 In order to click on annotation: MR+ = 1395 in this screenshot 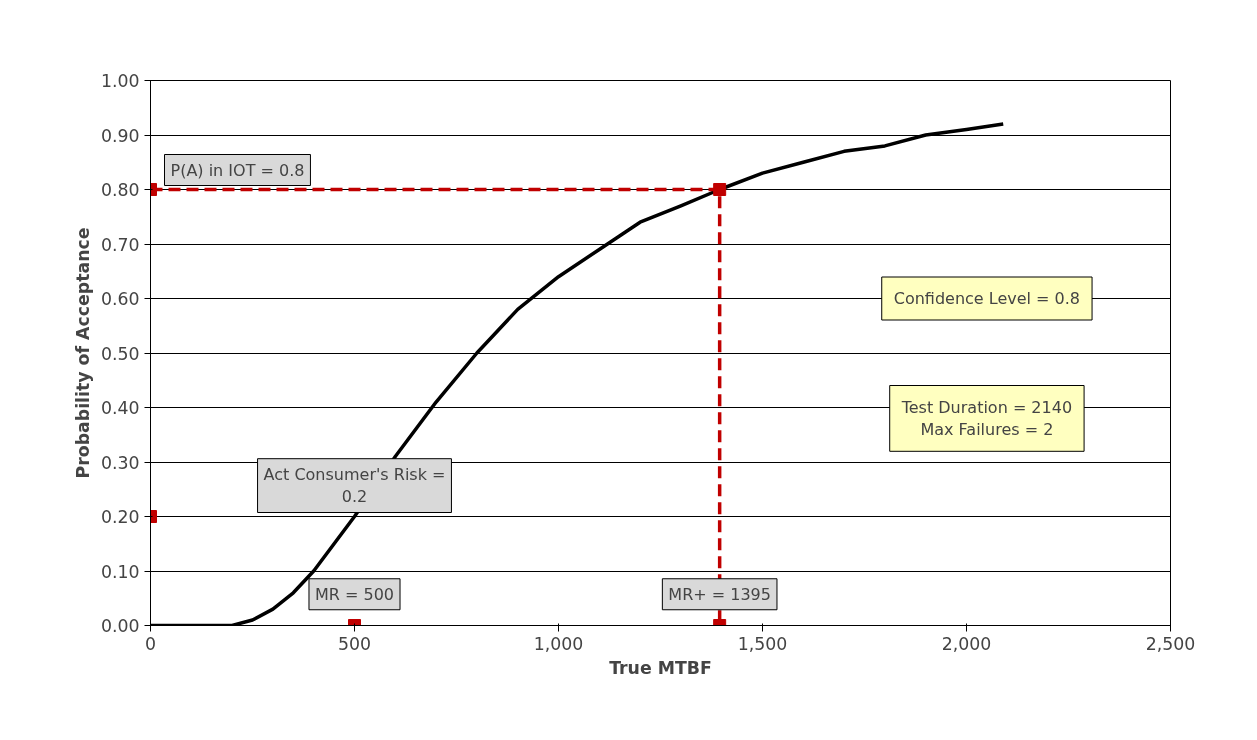, I will do `click(719, 594)`.